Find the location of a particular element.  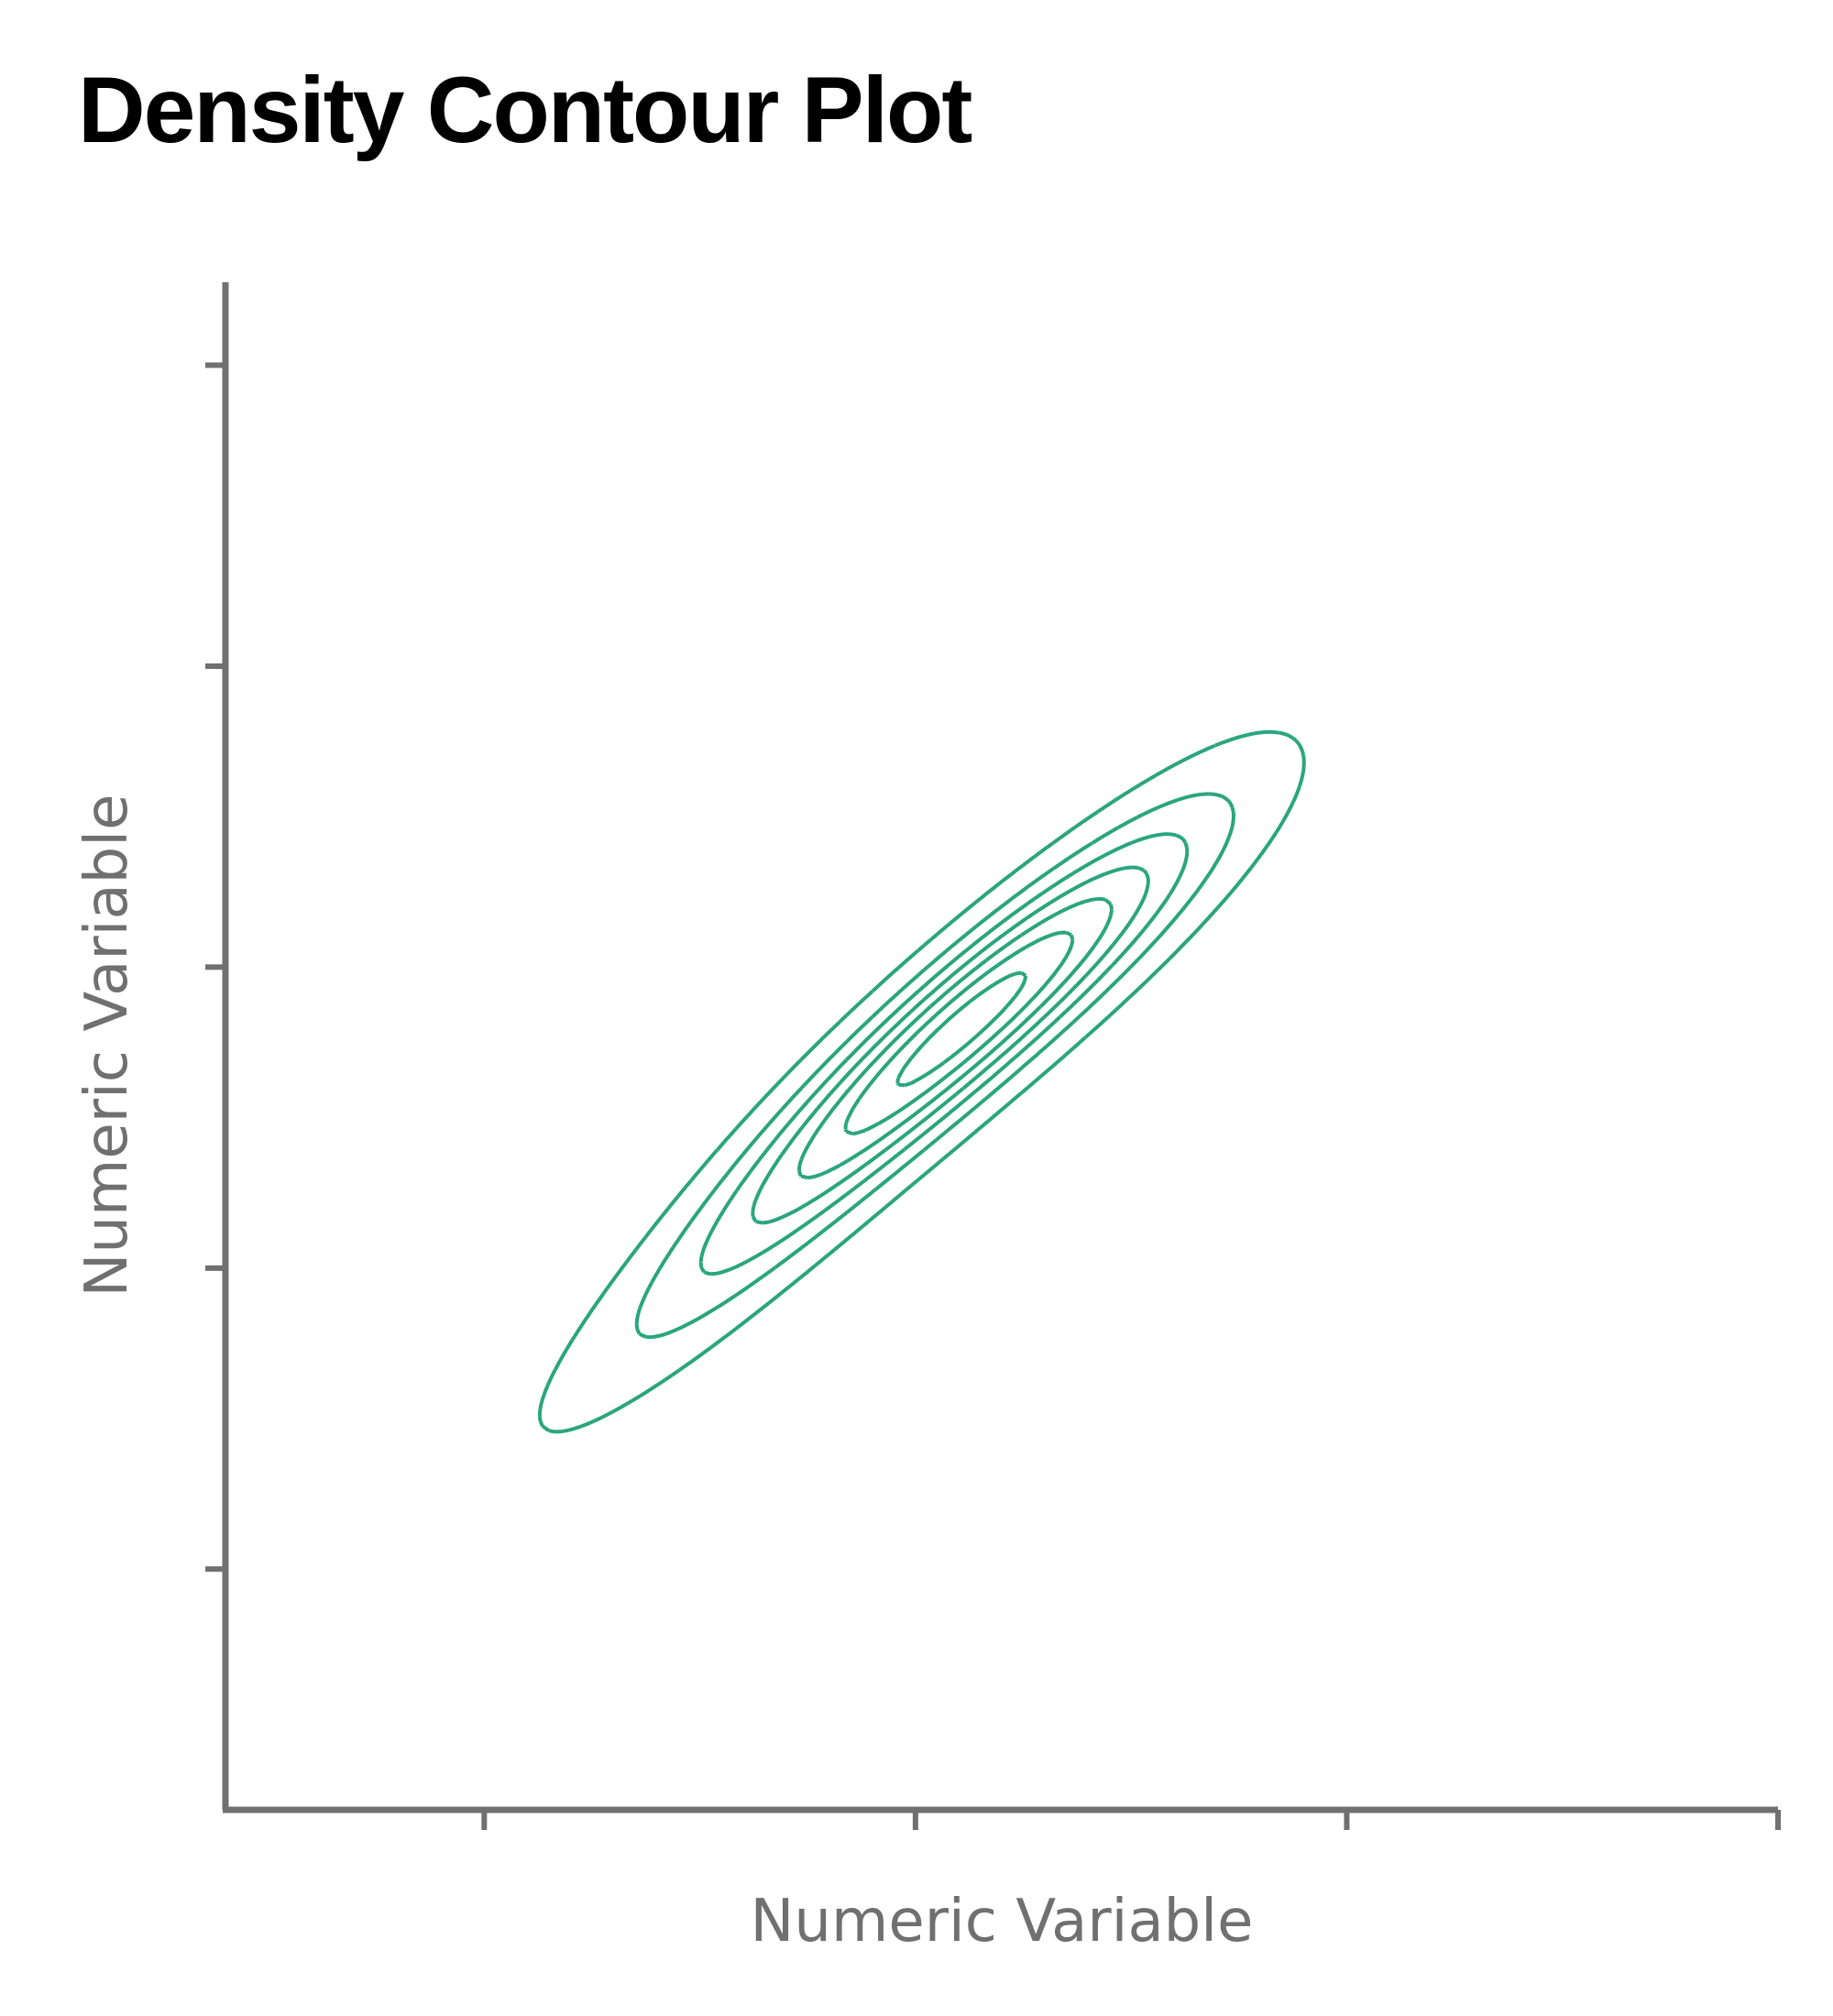

contour-layer is located at coordinates (921, 1081).